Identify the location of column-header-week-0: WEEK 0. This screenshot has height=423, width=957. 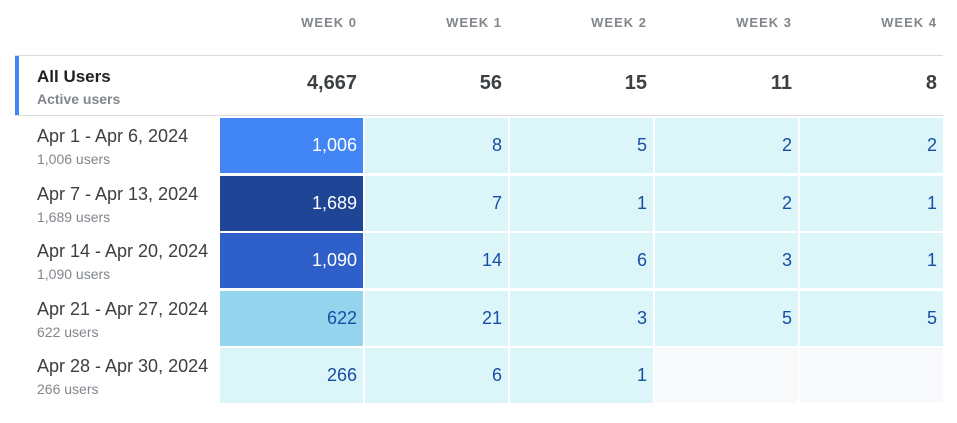
(329, 22).